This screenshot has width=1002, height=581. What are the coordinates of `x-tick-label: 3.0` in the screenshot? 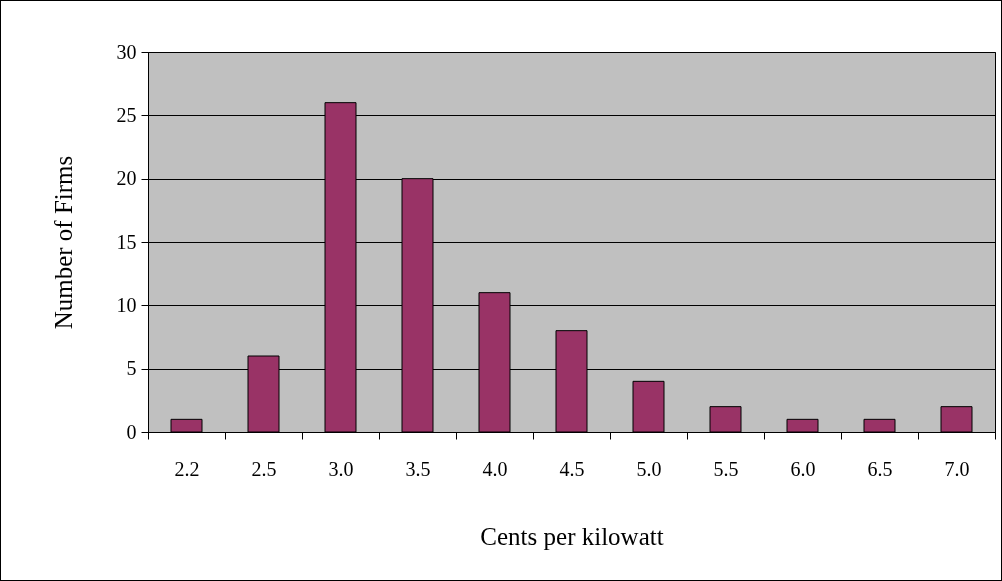 It's located at (341, 468).